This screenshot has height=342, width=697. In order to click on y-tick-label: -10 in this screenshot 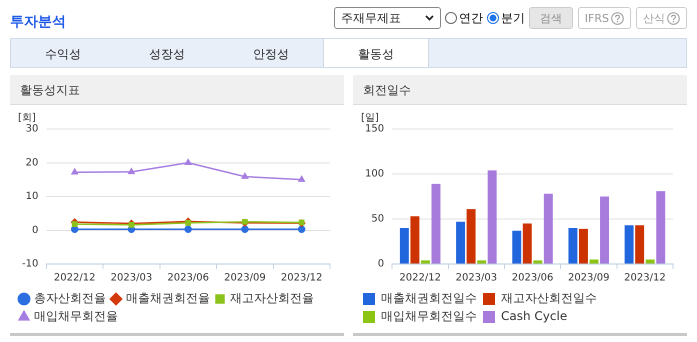, I will do `click(30, 264)`.